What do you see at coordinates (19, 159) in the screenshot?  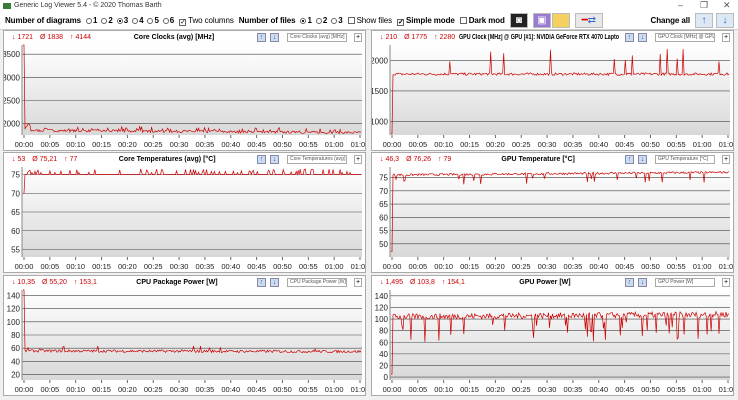 I see `stat-min: ↓ 53` at bounding box center [19, 159].